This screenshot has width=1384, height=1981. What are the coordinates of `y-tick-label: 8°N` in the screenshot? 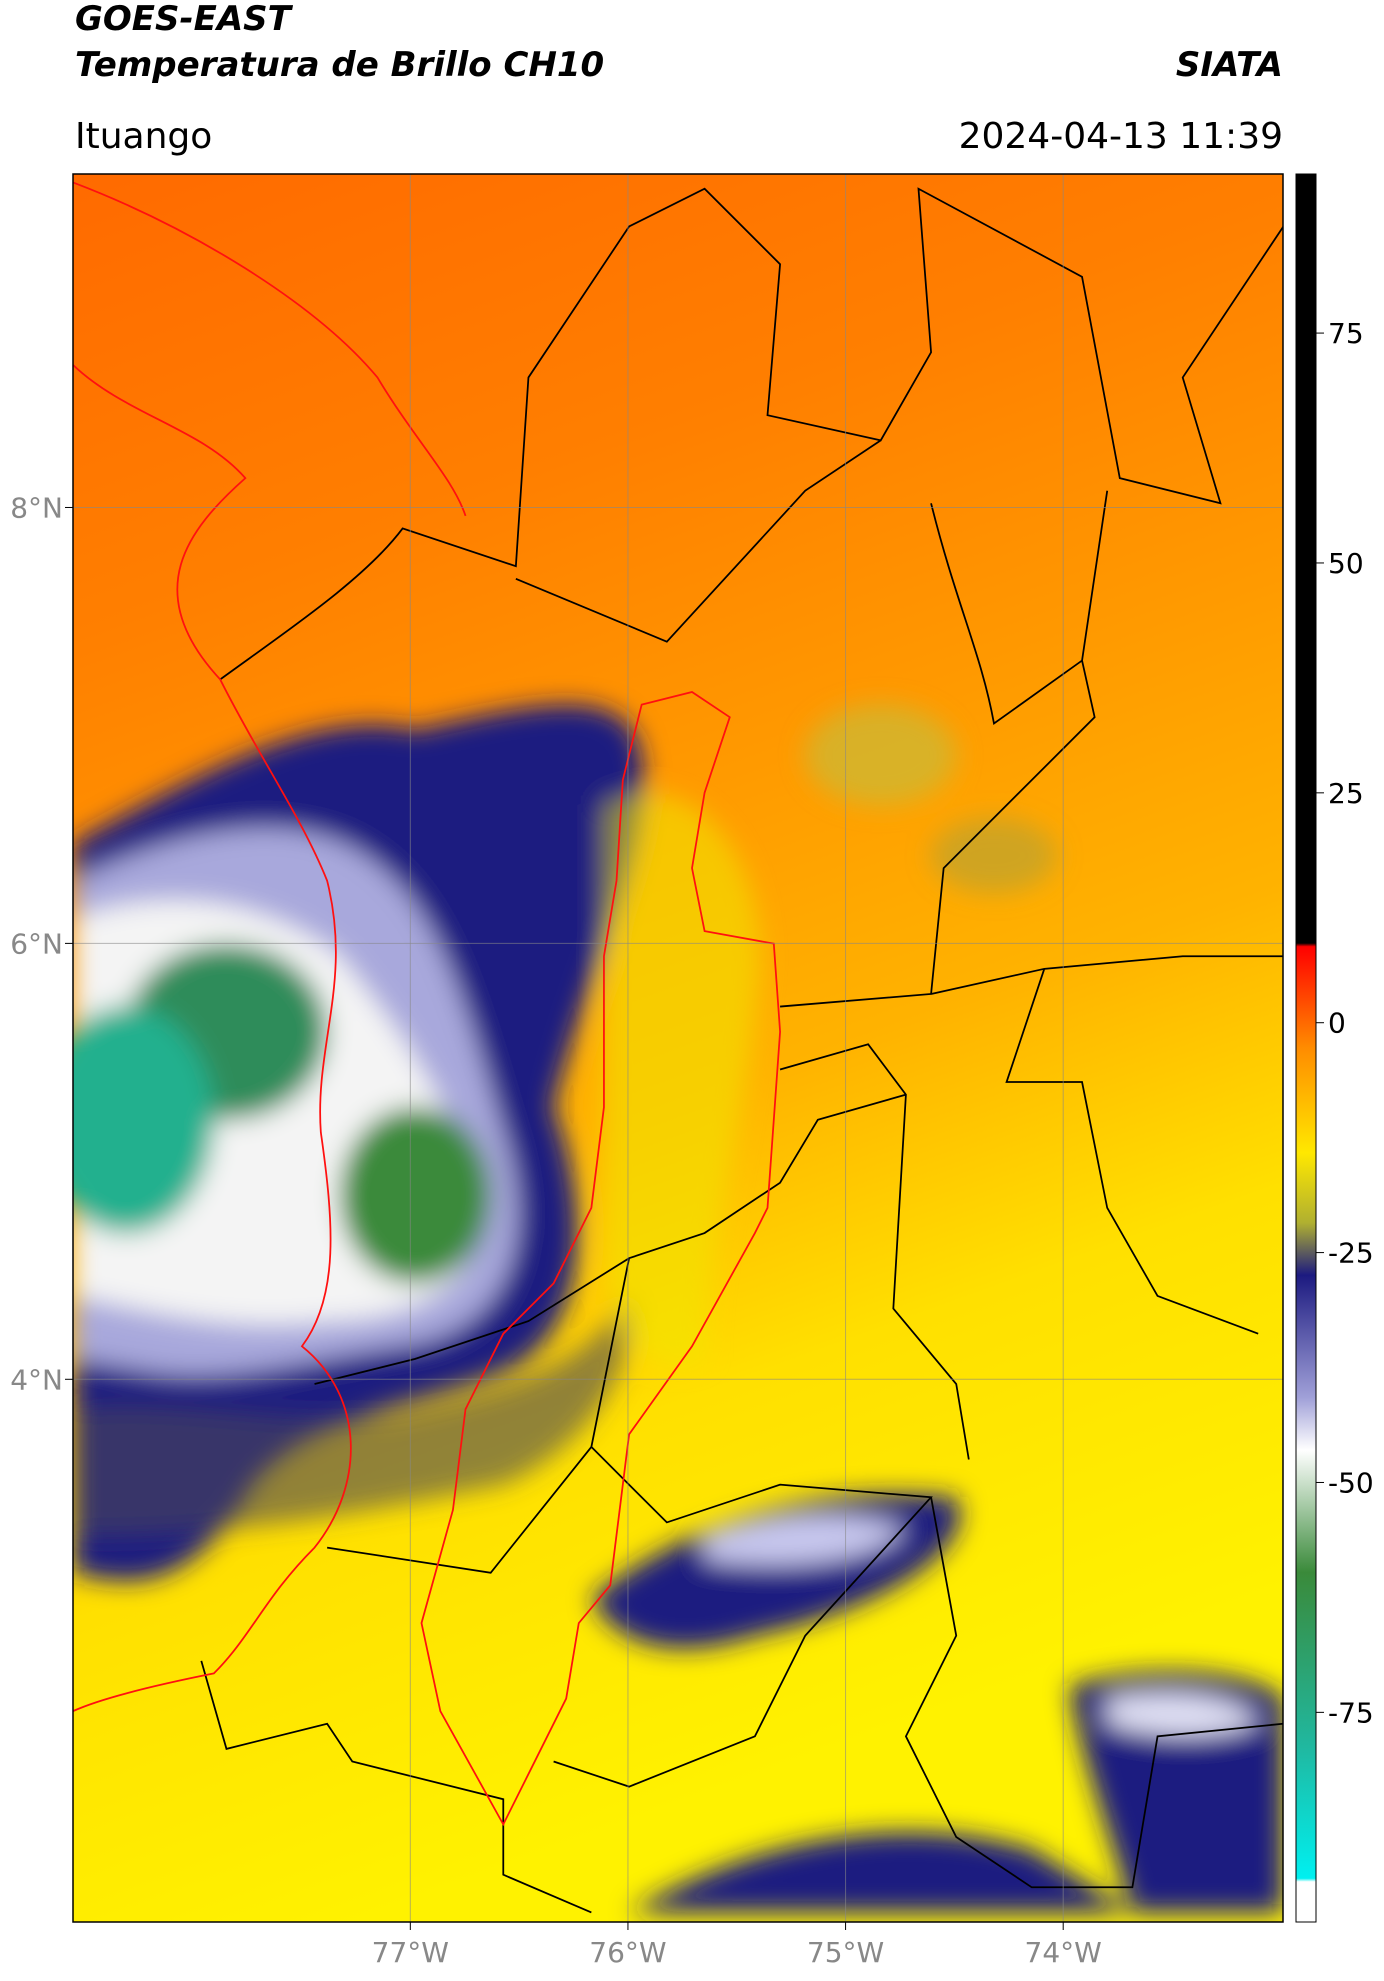 It's located at (36, 507).